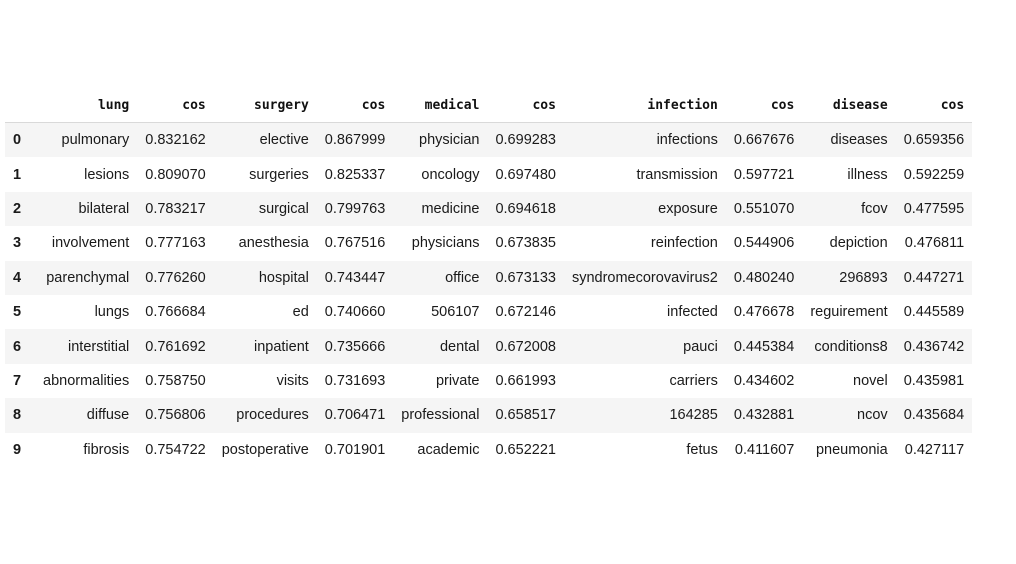 The image size is (1016, 564). Describe the element at coordinates (175, 380) in the screenshot. I see `cos-value-cell: 0.758750` at that location.